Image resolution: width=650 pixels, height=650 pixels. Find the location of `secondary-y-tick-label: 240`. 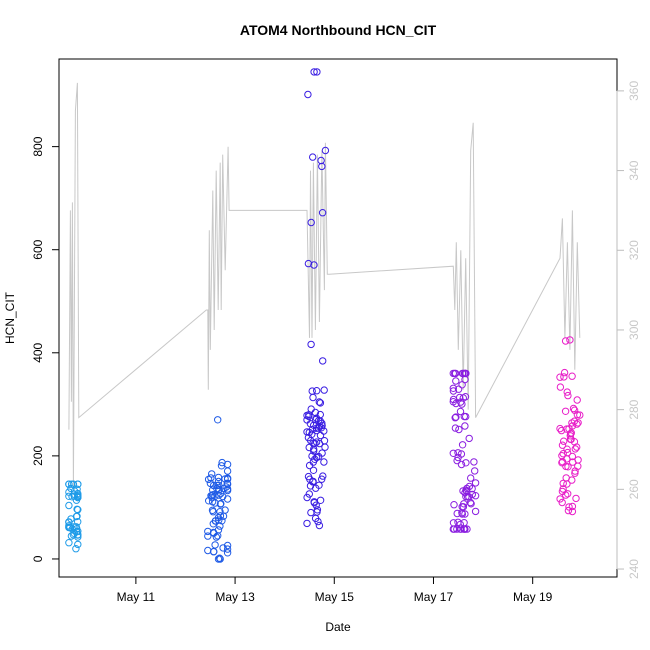

secondary-y-tick-label: 240 is located at coordinates (634, 569).